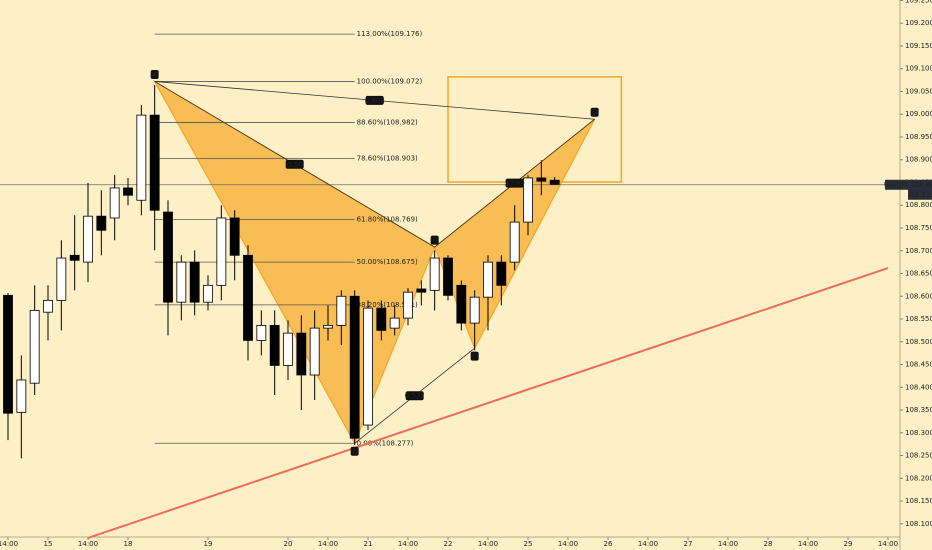 The width and height of the screenshot is (932, 550). Describe the element at coordinates (385, 443) in the screenshot. I see `fib-label: 0.00%(108.277)` at that location.